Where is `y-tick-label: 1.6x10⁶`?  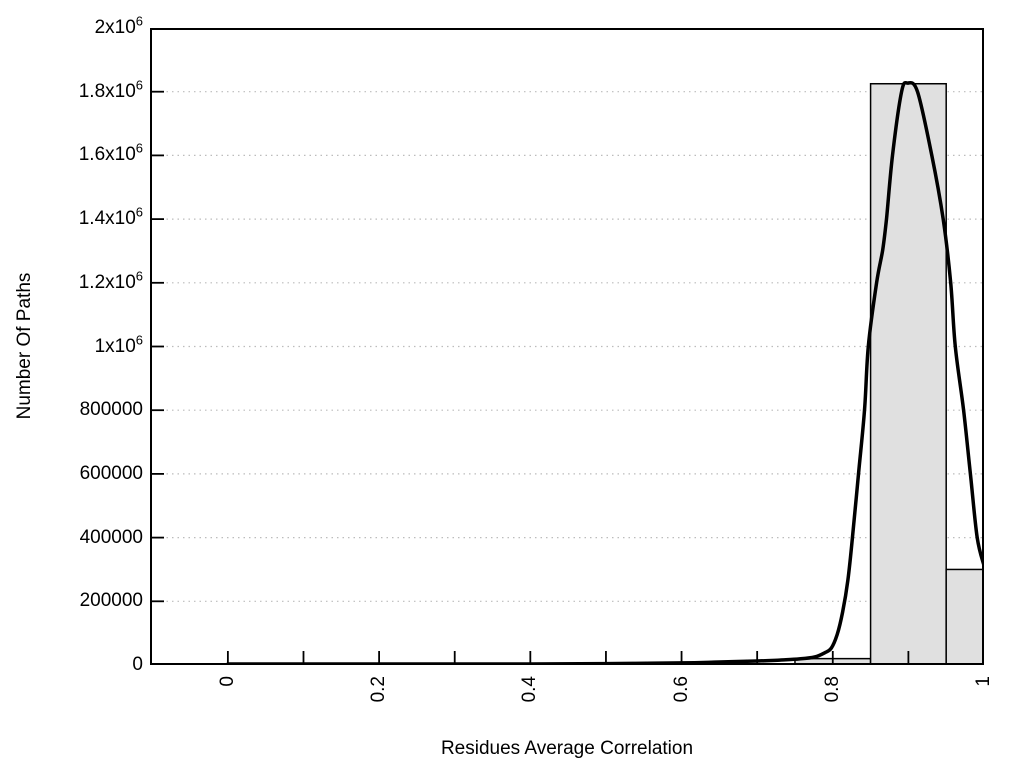
y-tick-label: 1.6x10⁶ is located at coordinates (110, 153).